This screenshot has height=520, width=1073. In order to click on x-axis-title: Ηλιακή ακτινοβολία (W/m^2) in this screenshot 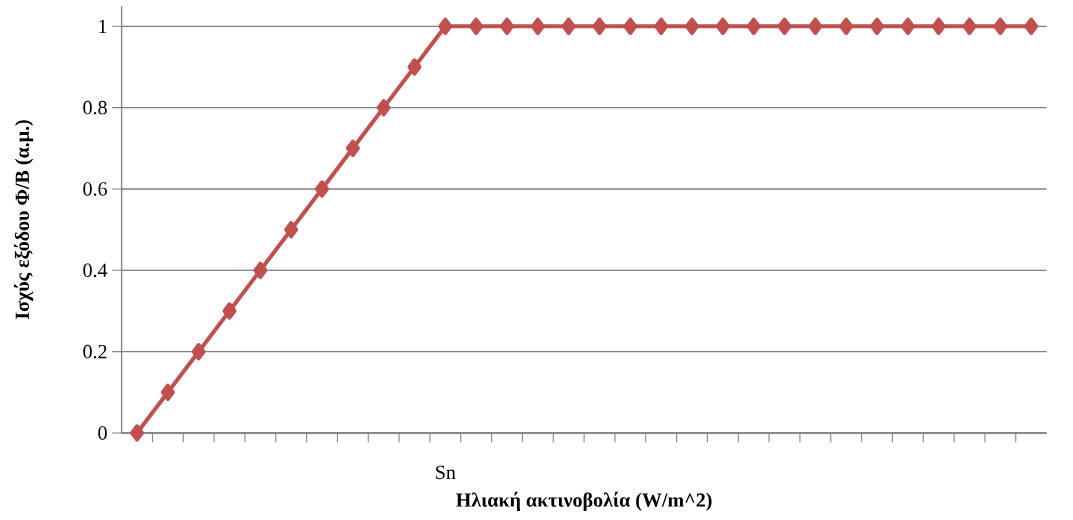, I will do `click(584, 501)`.